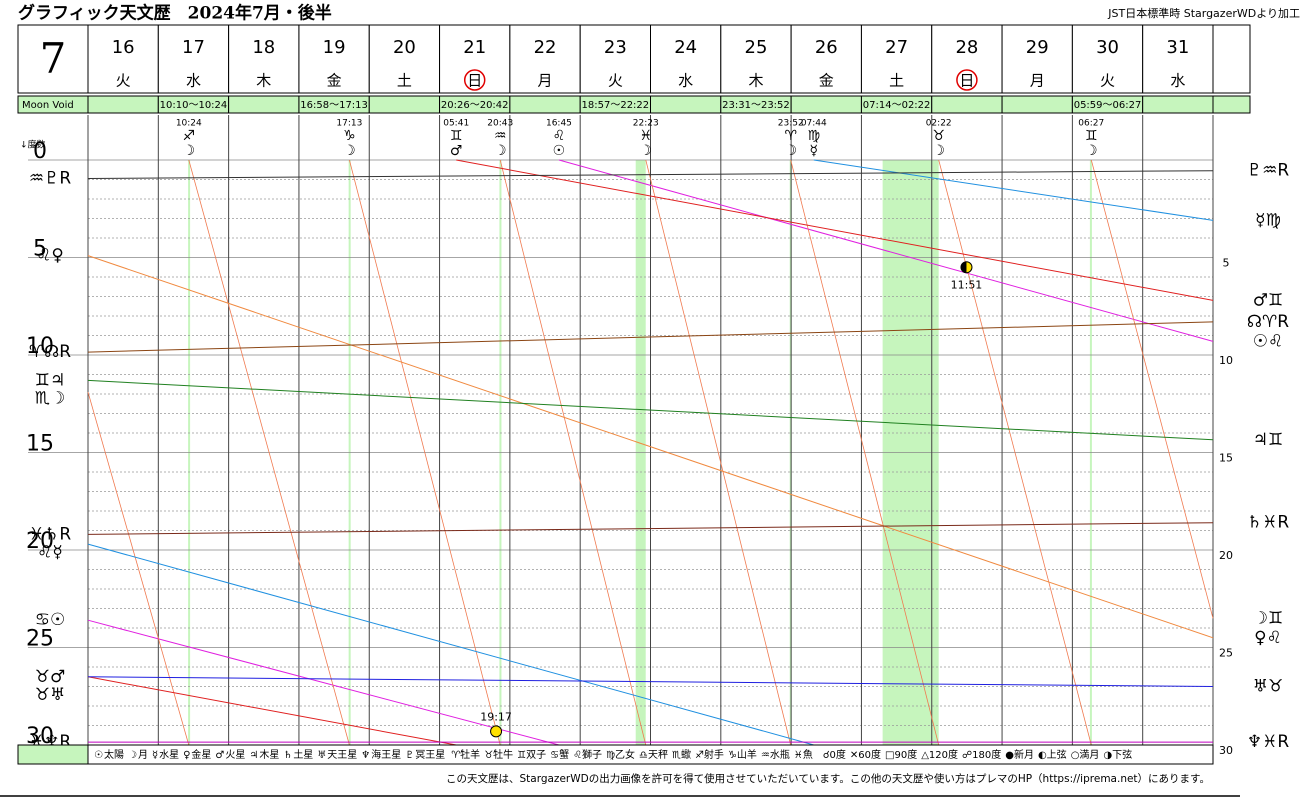 This screenshot has width=1313, height=800. I want to click on legend-name: 土星, so click(303, 754).